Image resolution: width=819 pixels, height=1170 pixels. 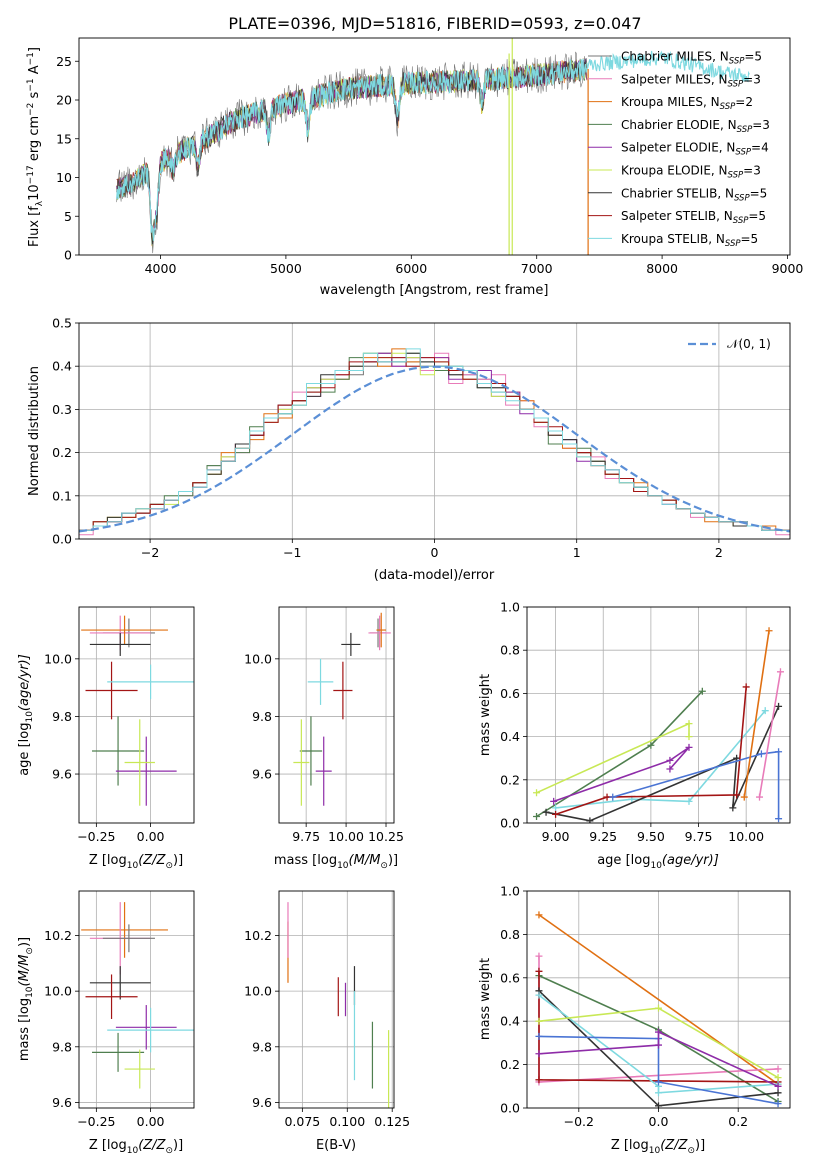 I want to click on x-tick-label: 8000, so click(x=662, y=268).